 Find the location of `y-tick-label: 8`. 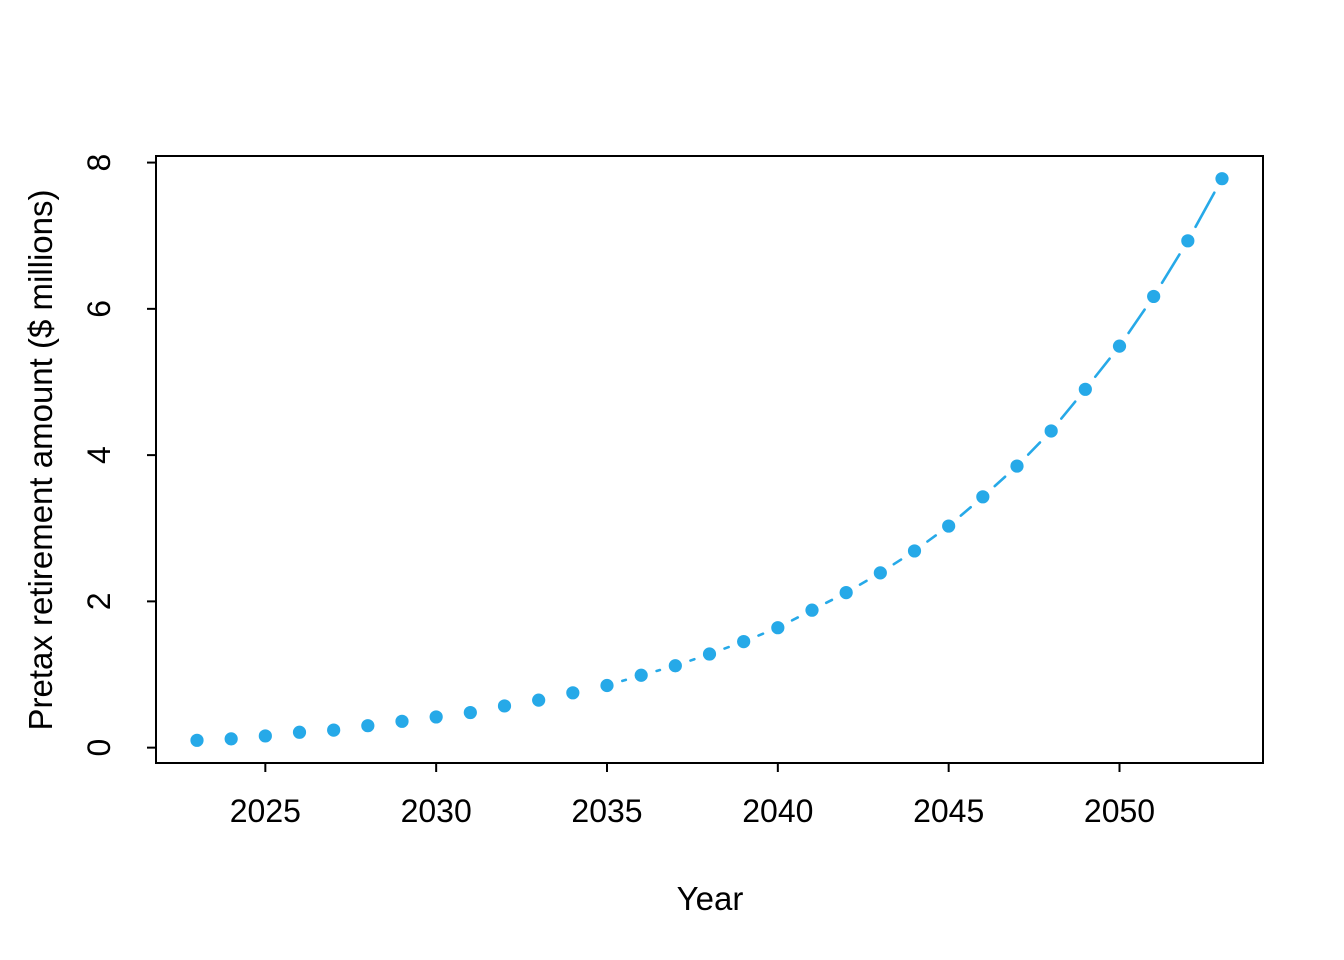

y-tick-label: 8 is located at coordinates (99, 163).